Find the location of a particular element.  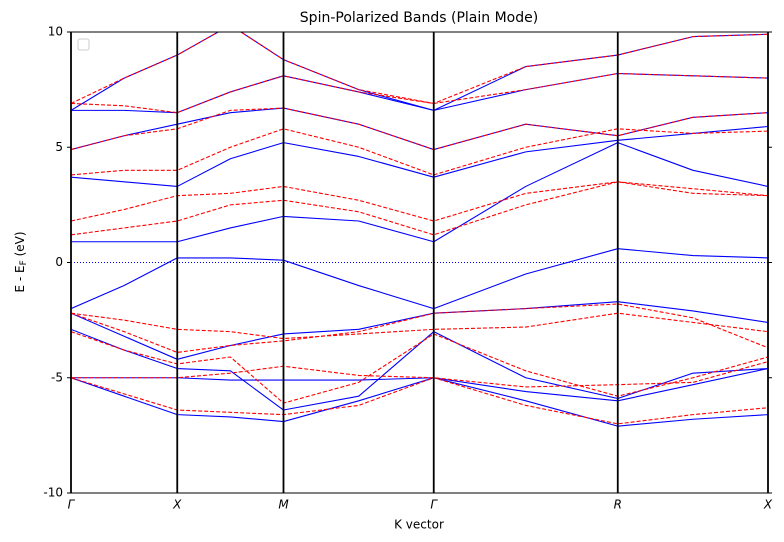

y-tick-label: 0 is located at coordinates (59, 262).